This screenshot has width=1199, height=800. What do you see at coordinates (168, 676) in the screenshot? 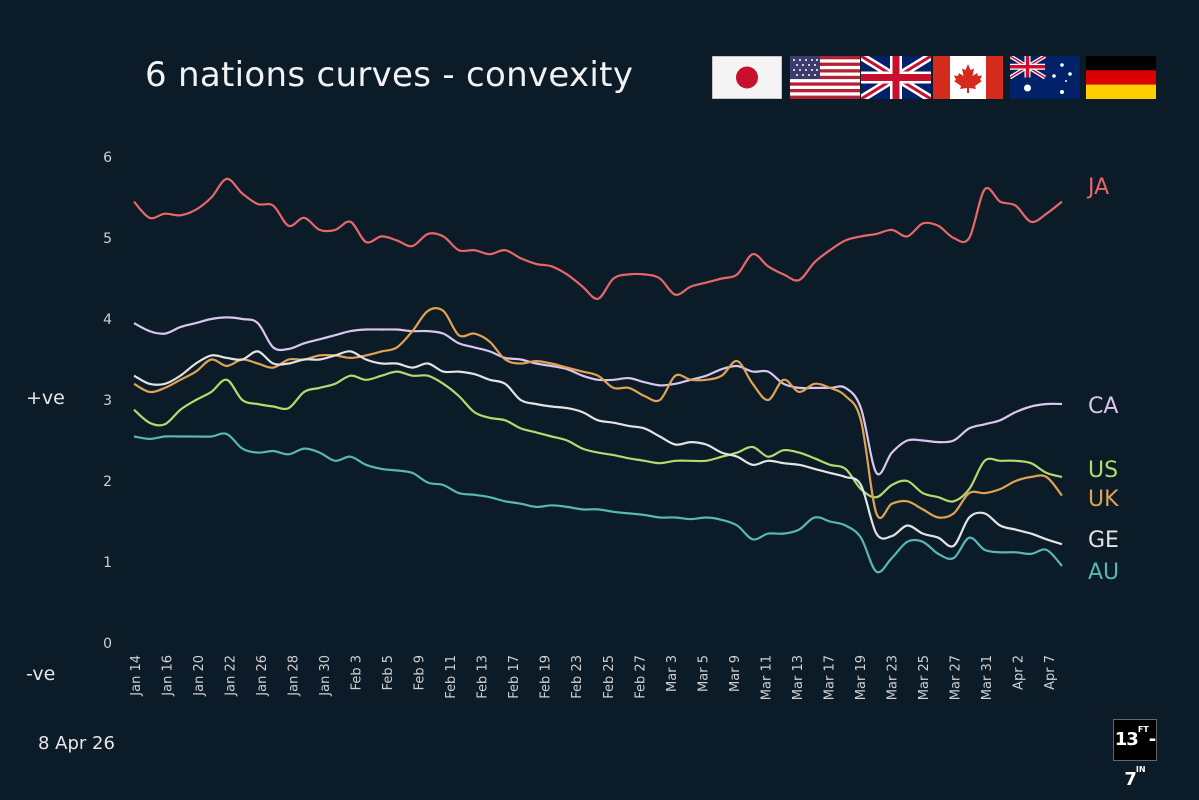
I see `x-tick-label: Jan 16` at bounding box center [168, 676].